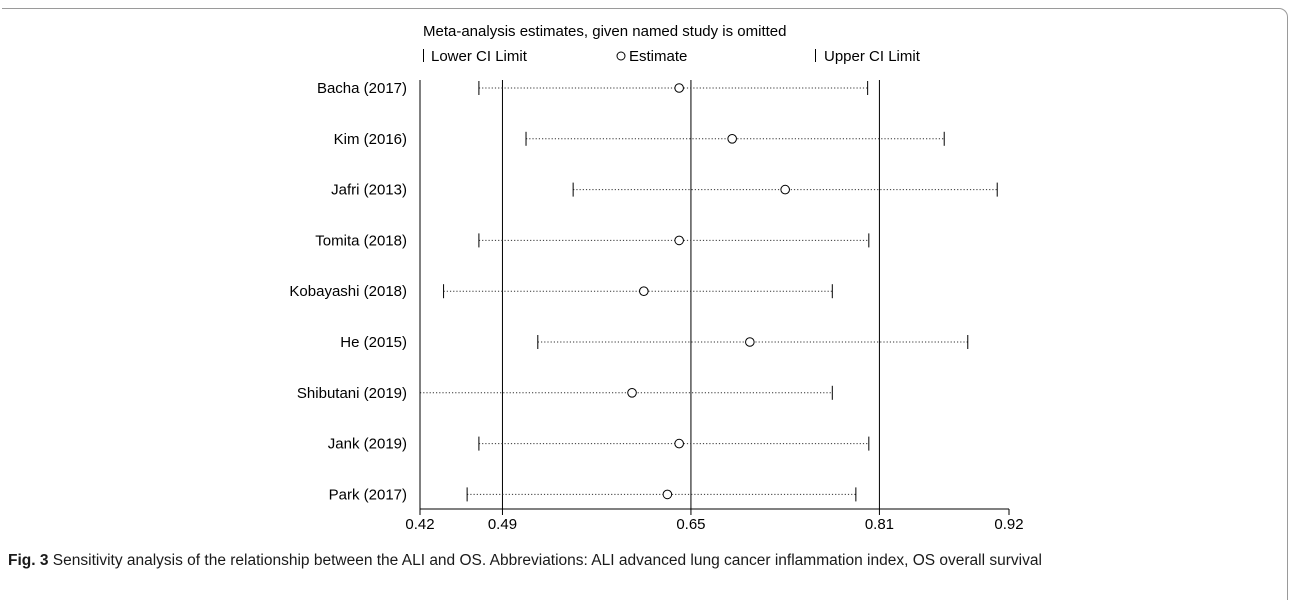  What do you see at coordinates (690, 524) in the screenshot?
I see `x-tick-label: 0.65` at bounding box center [690, 524].